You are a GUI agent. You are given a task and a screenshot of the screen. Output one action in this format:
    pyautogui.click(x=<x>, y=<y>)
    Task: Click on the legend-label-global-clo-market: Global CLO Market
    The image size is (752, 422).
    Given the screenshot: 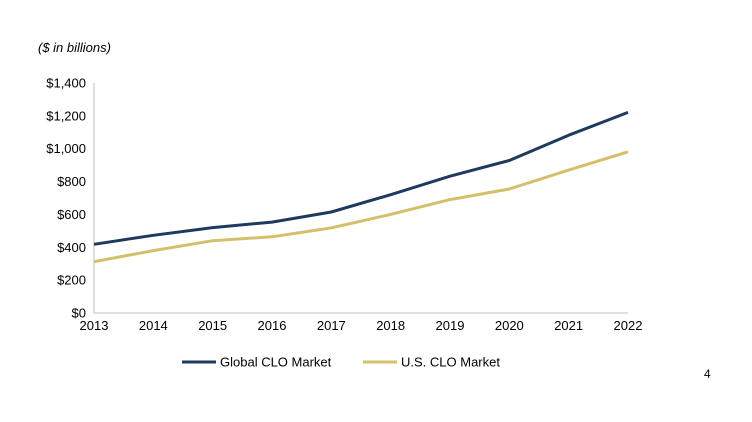 What is the action you would take?
    pyautogui.click(x=276, y=362)
    